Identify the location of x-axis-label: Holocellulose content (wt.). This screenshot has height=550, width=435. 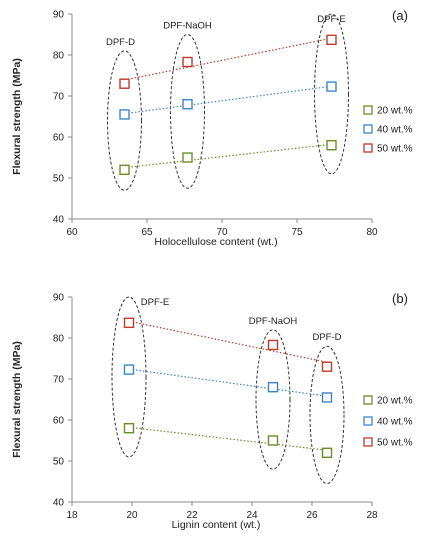
(215, 242).